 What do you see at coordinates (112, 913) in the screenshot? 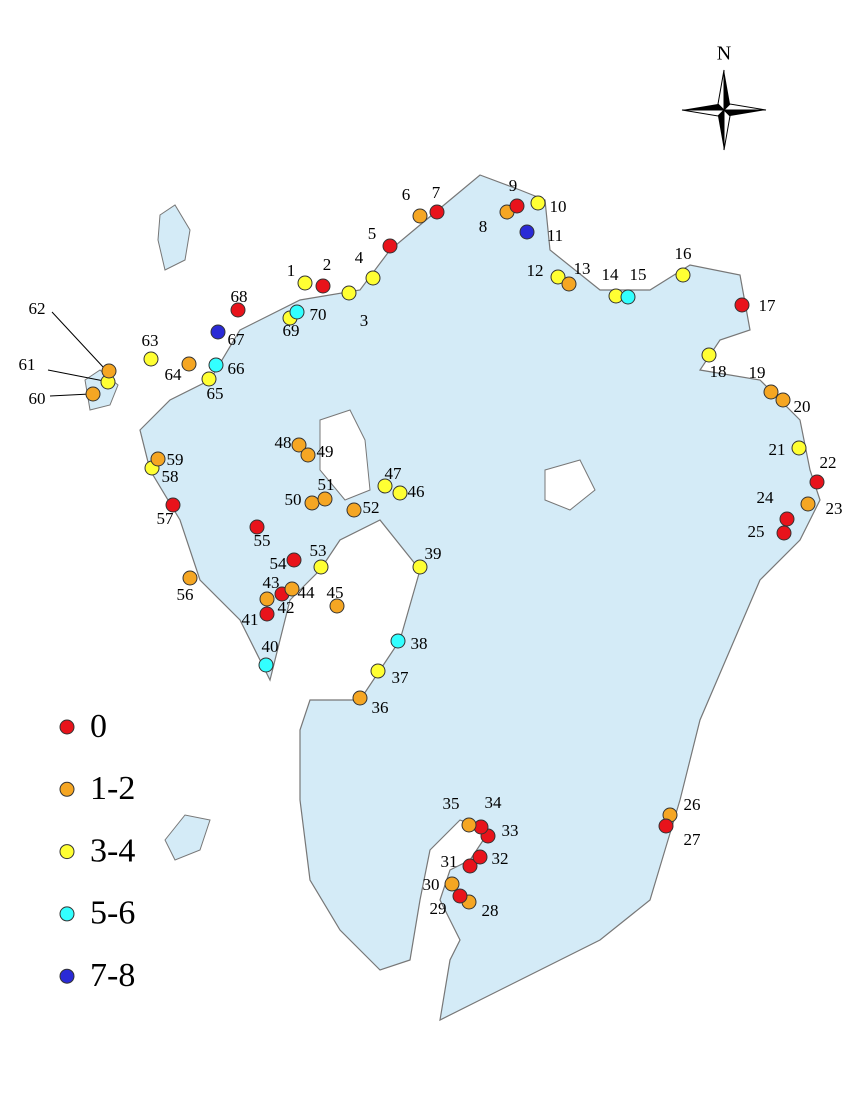
I see `legend-label: 5-6` at bounding box center [112, 913].